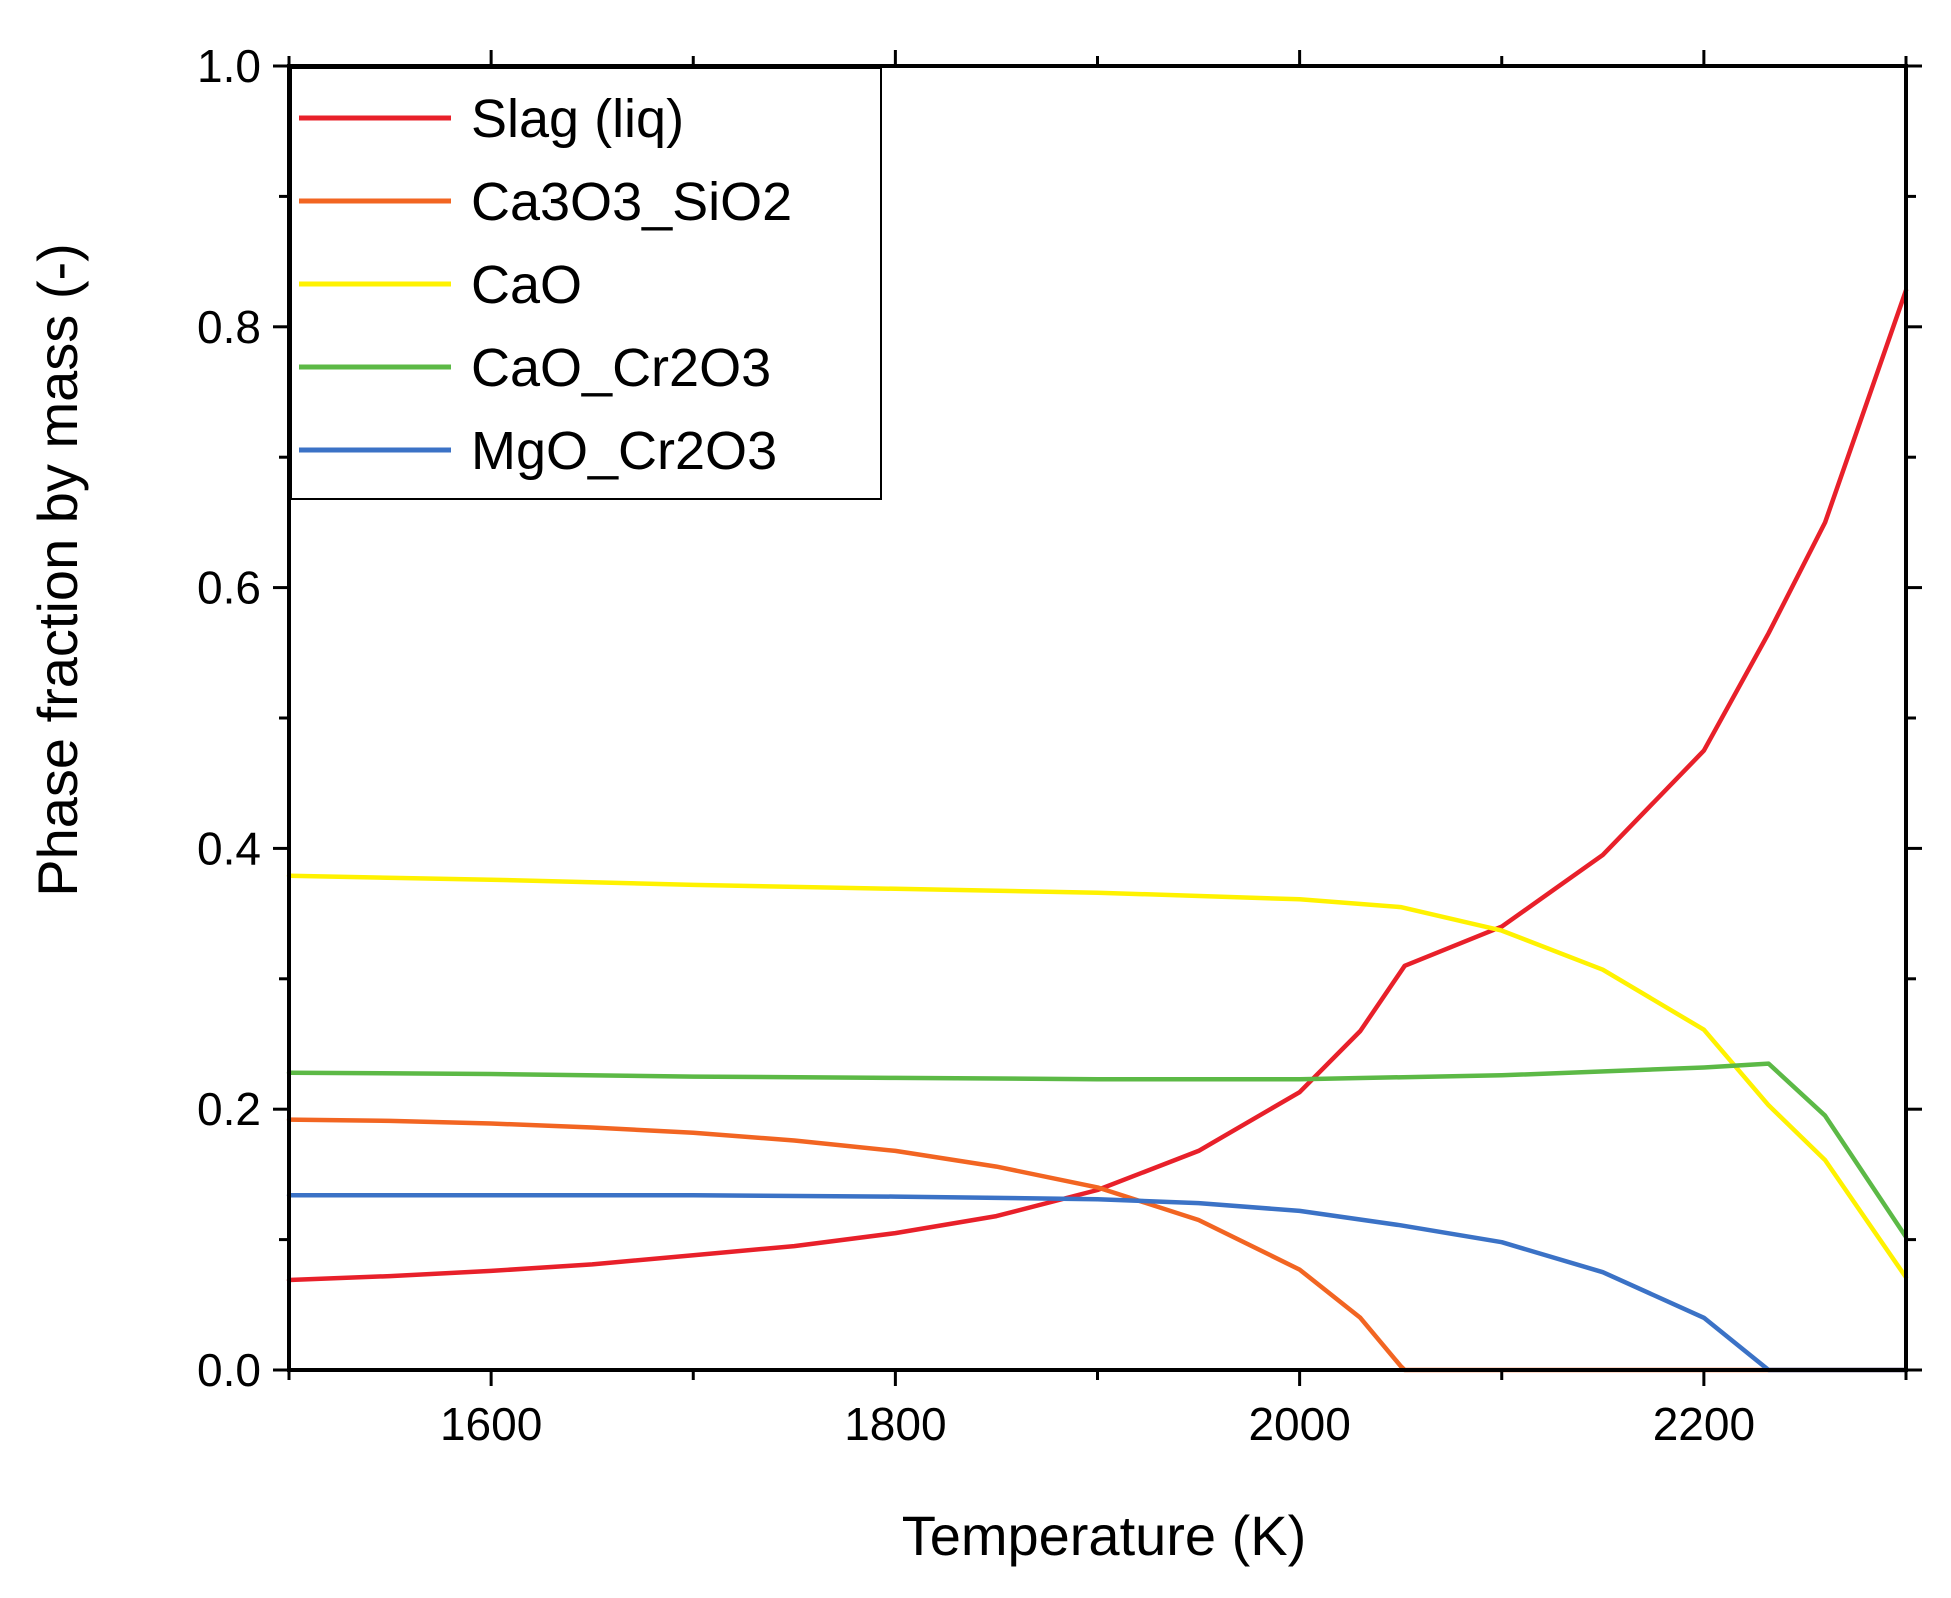 The image size is (1951, 1598). I want to click on y-tick-label: 0.2, so click(229, 1109).